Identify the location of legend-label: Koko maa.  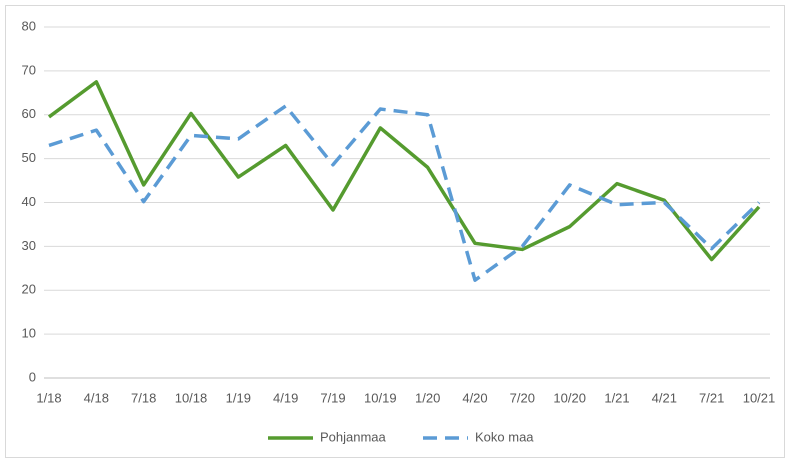
(504, 436).